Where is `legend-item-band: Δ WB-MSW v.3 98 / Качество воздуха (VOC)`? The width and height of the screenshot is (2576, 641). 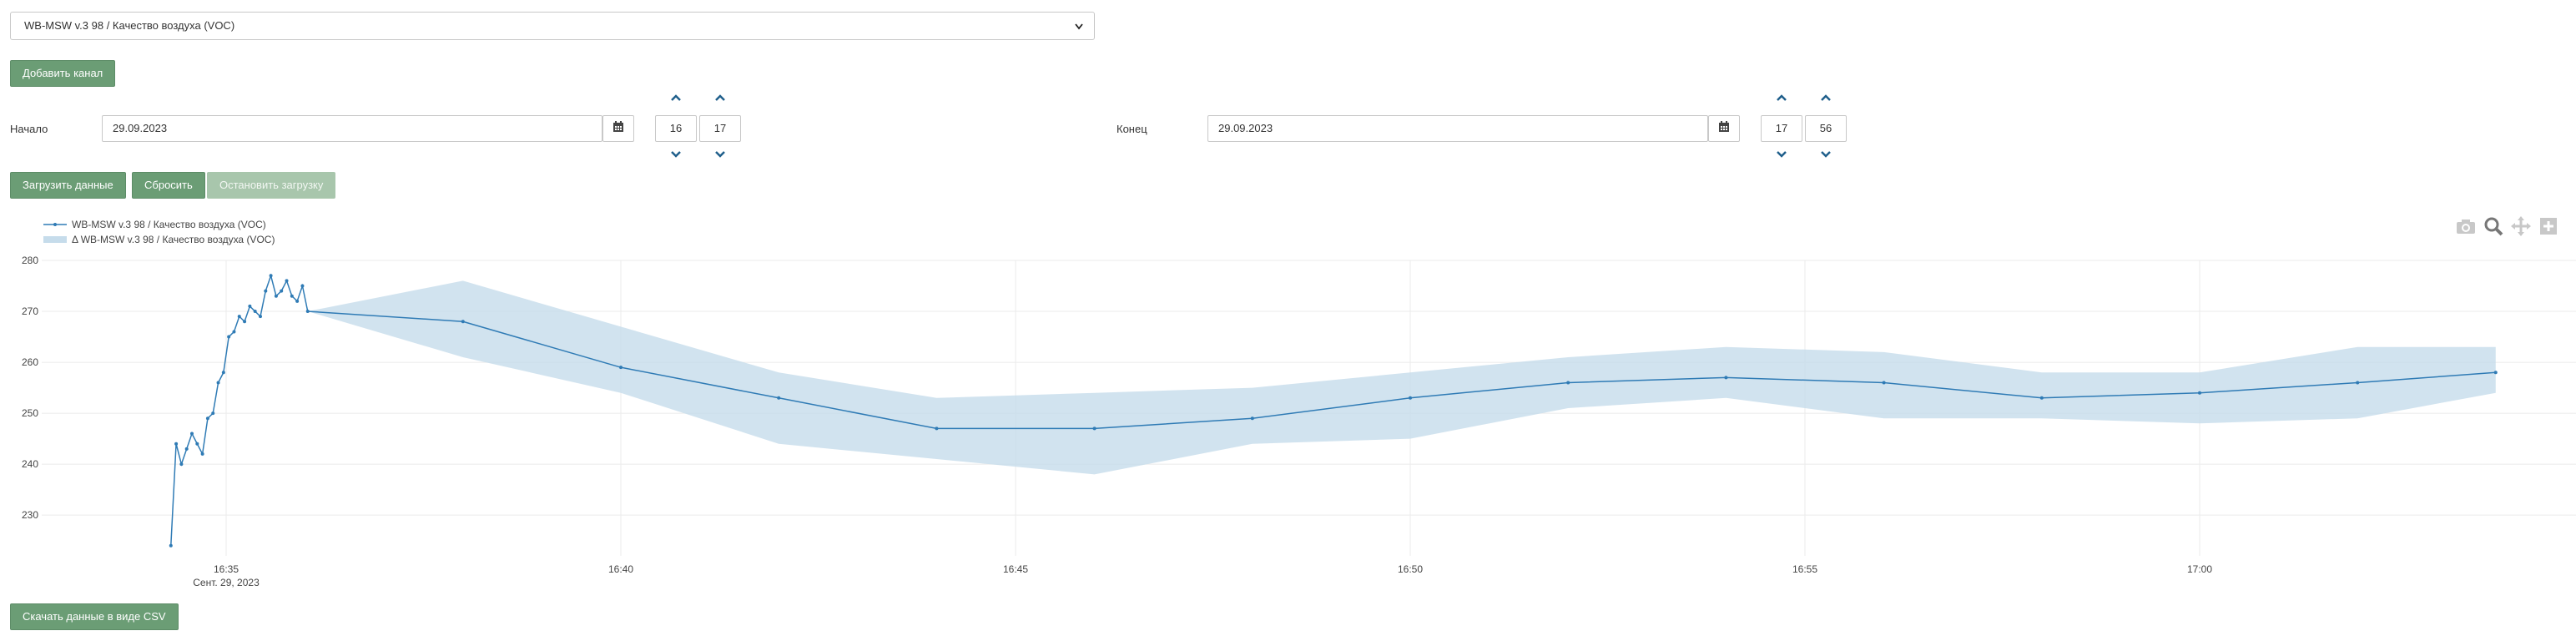 legend-item-band: Δ WB-MSW v.3 98 / Качество воздуха (VOC) is located at coordinates (159, 239).